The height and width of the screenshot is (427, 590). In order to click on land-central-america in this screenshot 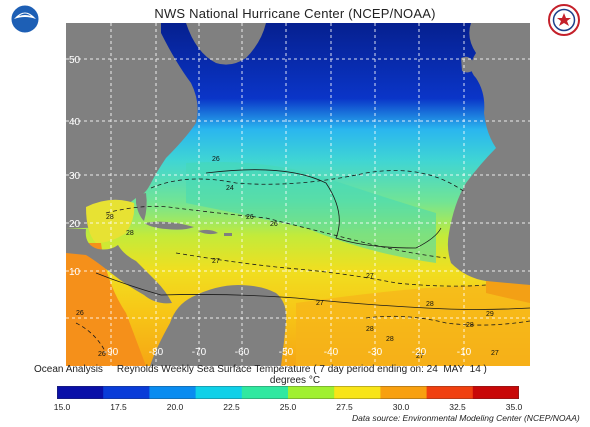, I will do `click(119, 266)`.